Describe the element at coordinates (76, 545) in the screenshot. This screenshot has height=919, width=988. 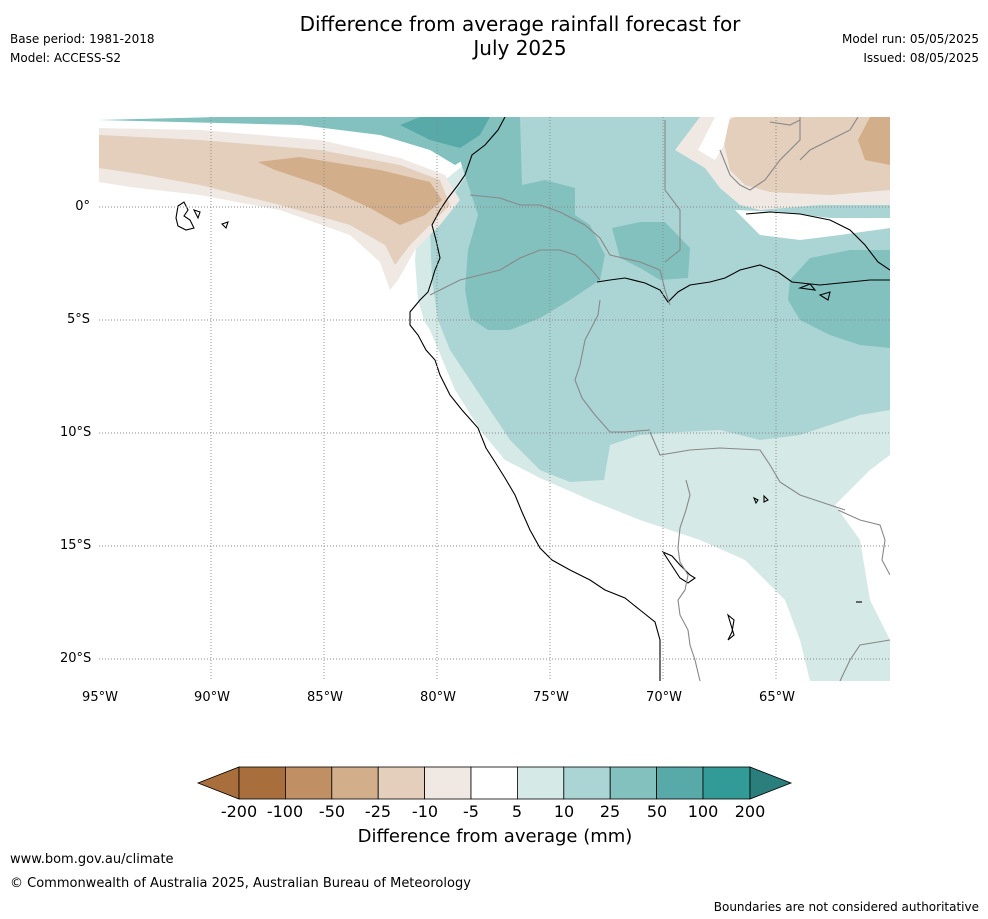
I see `lat-label-15s: 15°S` at that location.